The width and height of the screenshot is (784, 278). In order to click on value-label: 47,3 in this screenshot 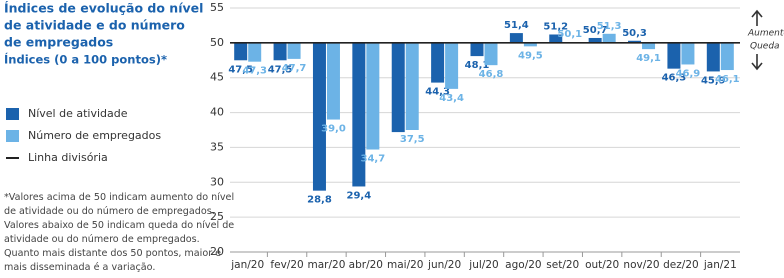, I will do `click(254, 71)`.